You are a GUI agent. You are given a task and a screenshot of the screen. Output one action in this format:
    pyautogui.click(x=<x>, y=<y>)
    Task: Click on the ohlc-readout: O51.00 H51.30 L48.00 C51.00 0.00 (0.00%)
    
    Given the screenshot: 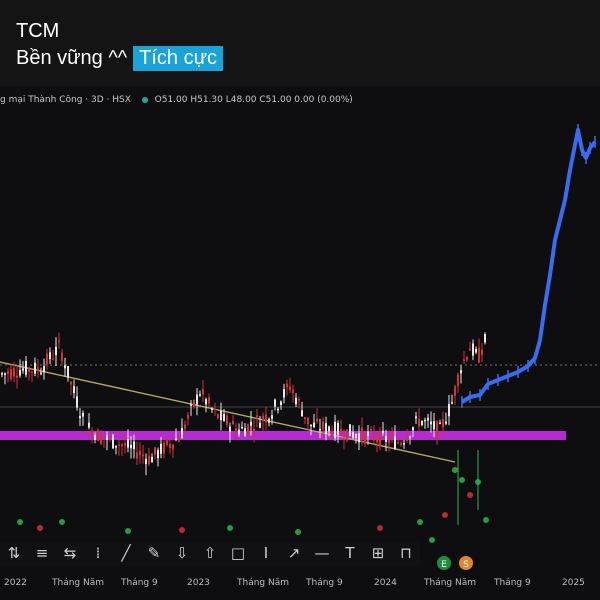 What is the action you would take?
    pyautogui.click(x=253, y=100)
    